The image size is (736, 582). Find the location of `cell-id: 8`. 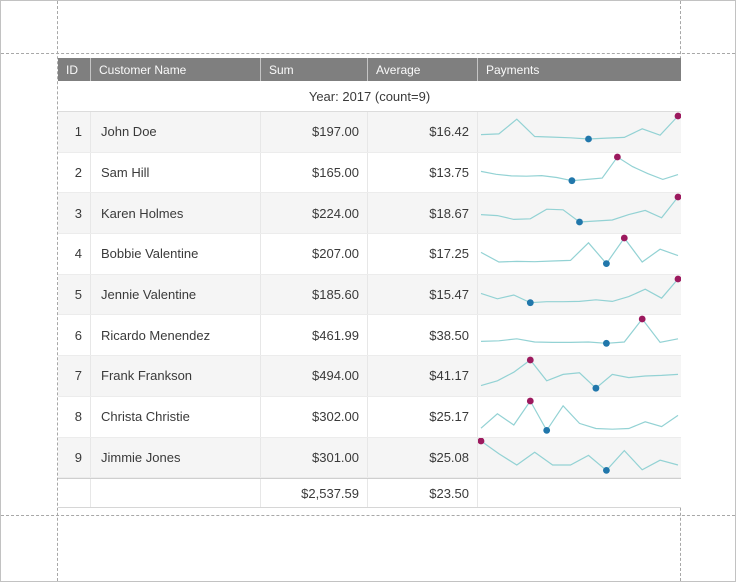

cell-id: 8 is located at coordinates (74, 416).